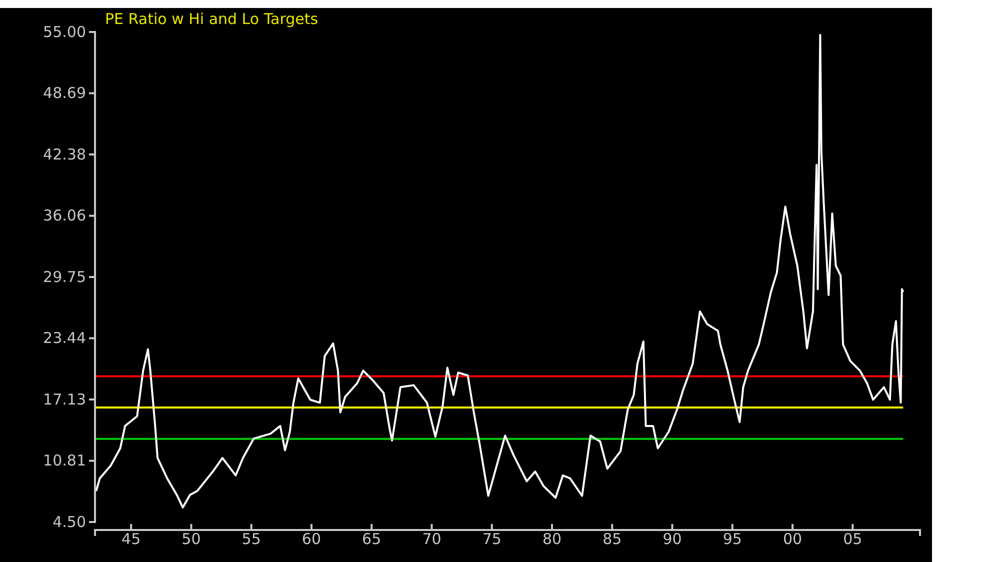 Image resolution: width=997 pixels, height=562 pixels. What do you see at coordinates (64, 93) in the screenshot?
I see `y-tick-label: 48.69` at bounding box center [64, 93].